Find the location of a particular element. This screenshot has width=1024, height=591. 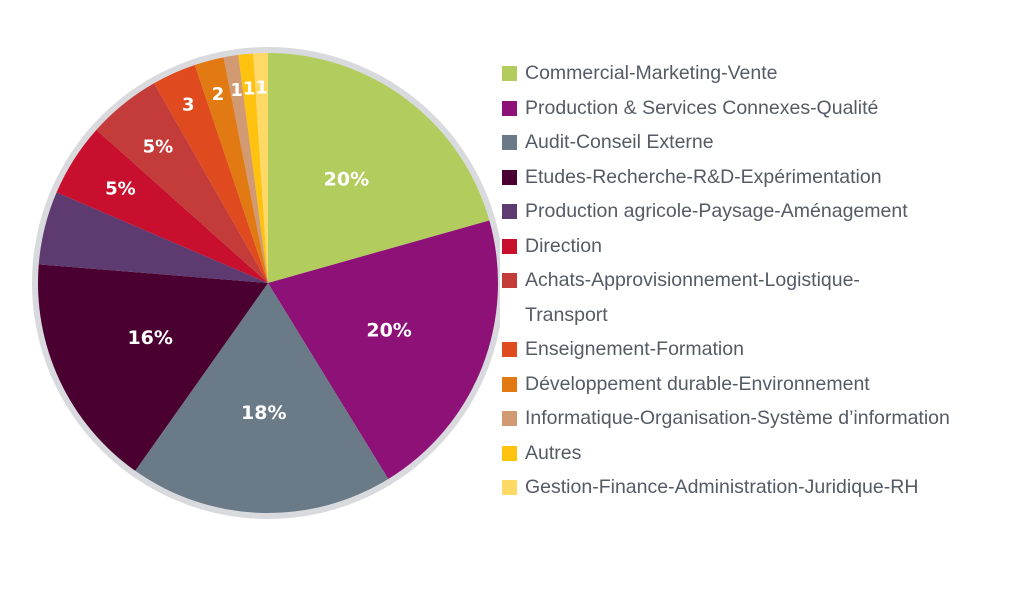

legend-item: Commercial-Marketing-Vente is located at coordinates (757, 73).